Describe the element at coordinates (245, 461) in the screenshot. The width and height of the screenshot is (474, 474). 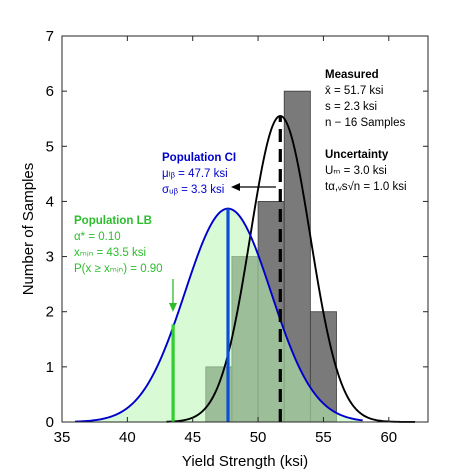
I see `x-axis-label: Yield Strength (ksi)` at that location.